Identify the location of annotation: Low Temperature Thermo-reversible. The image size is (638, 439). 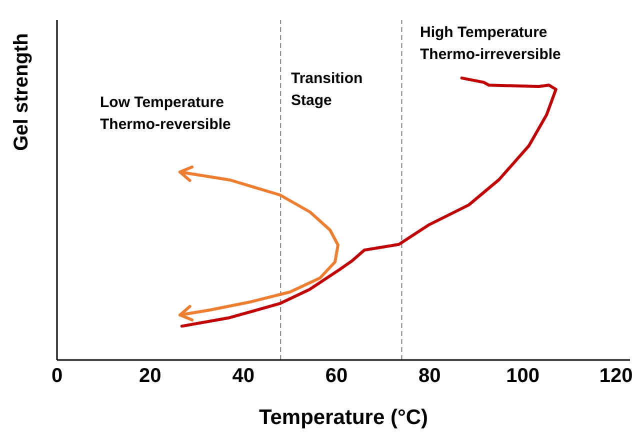
(165, 114).